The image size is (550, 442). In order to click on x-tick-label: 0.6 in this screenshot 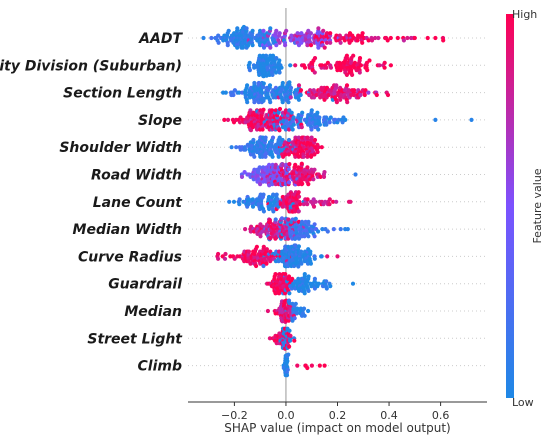, I will do `click(441, 415)`.